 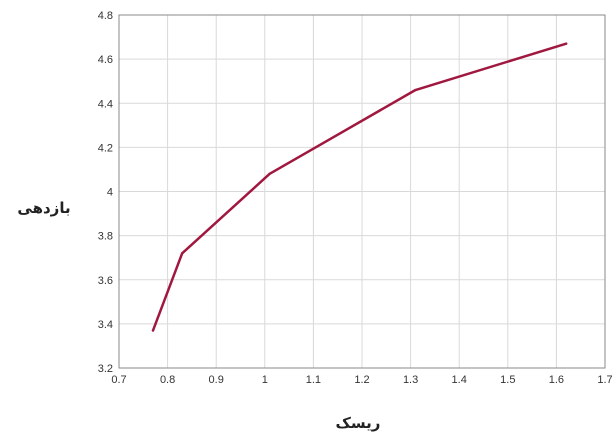 I want to click on x-tick-label: 1.3, so click(x=410, y=380).